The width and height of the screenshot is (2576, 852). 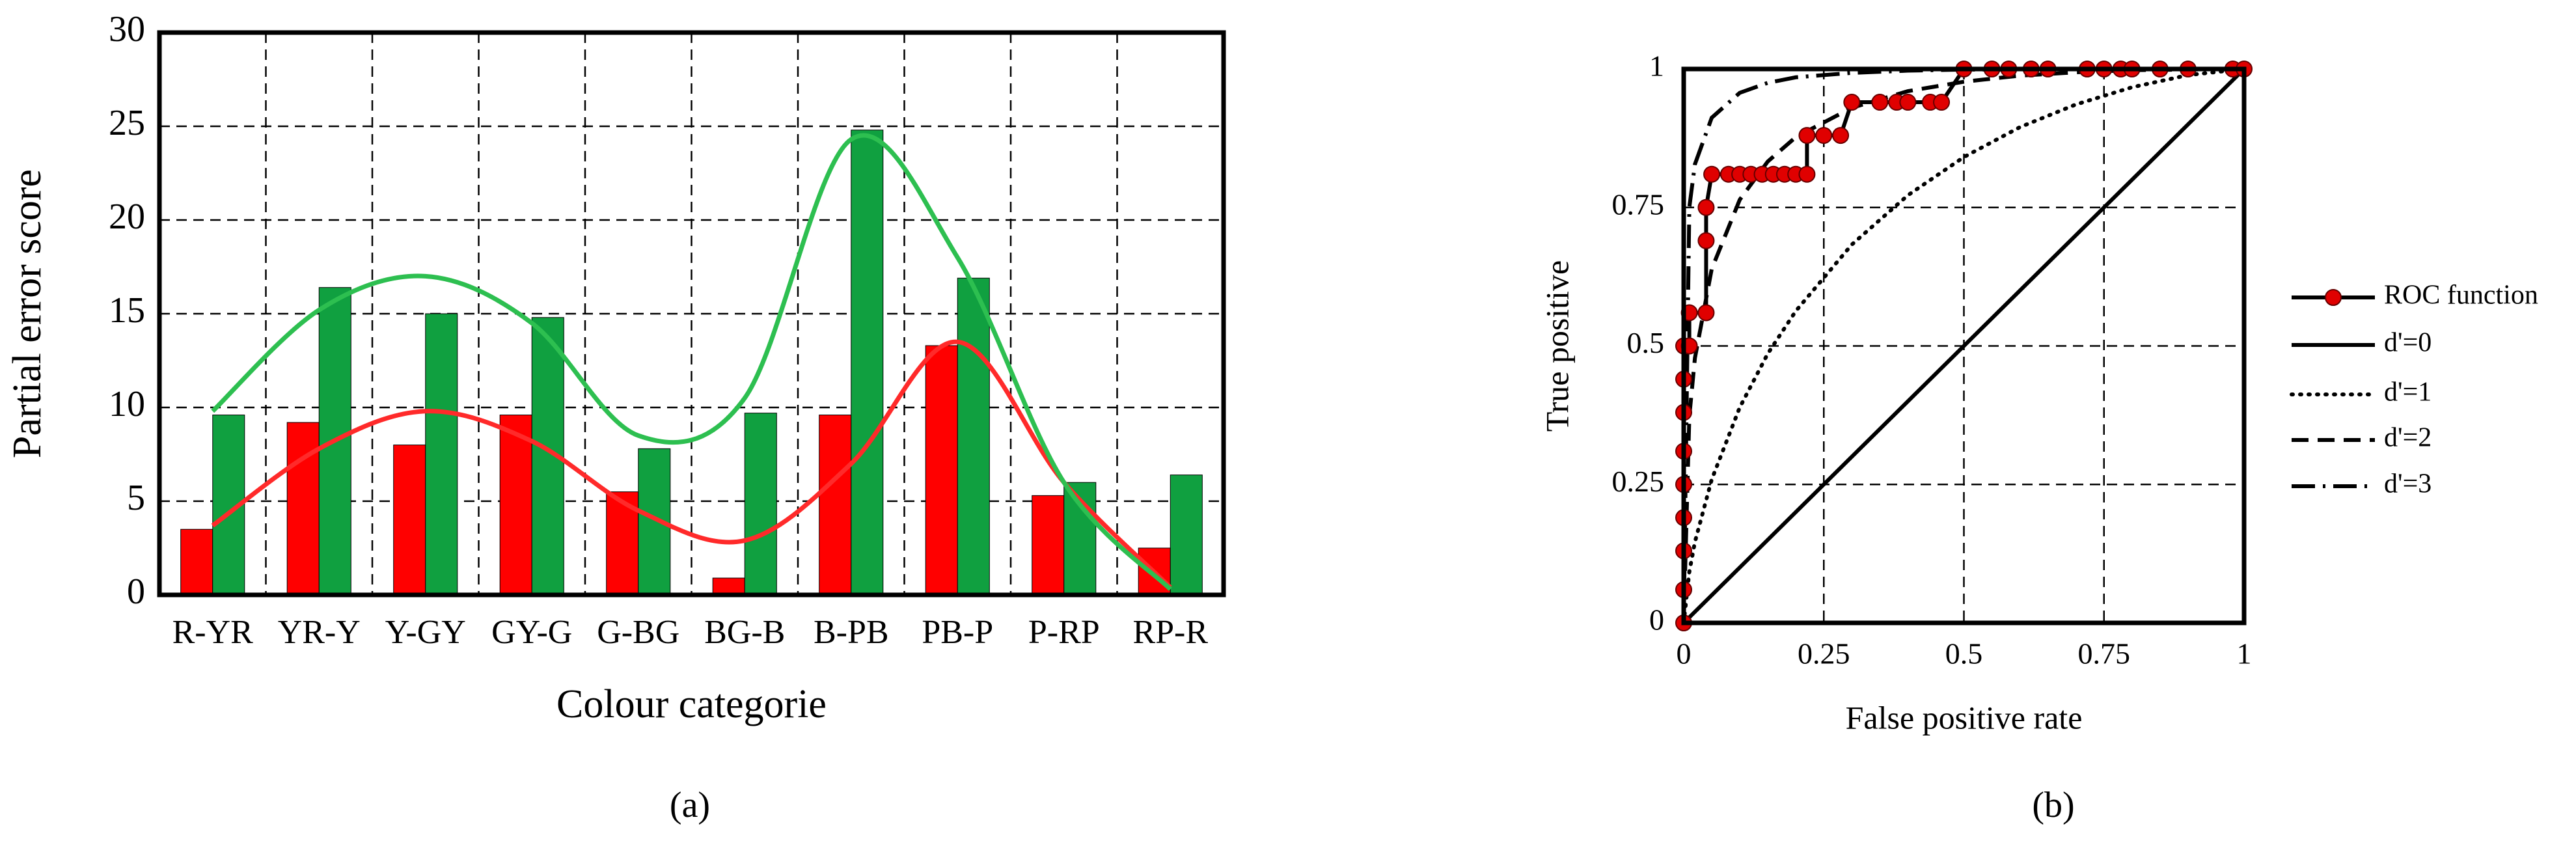 I want to click on x-axis-title: False positive rate, so click(x=1965, y=717).